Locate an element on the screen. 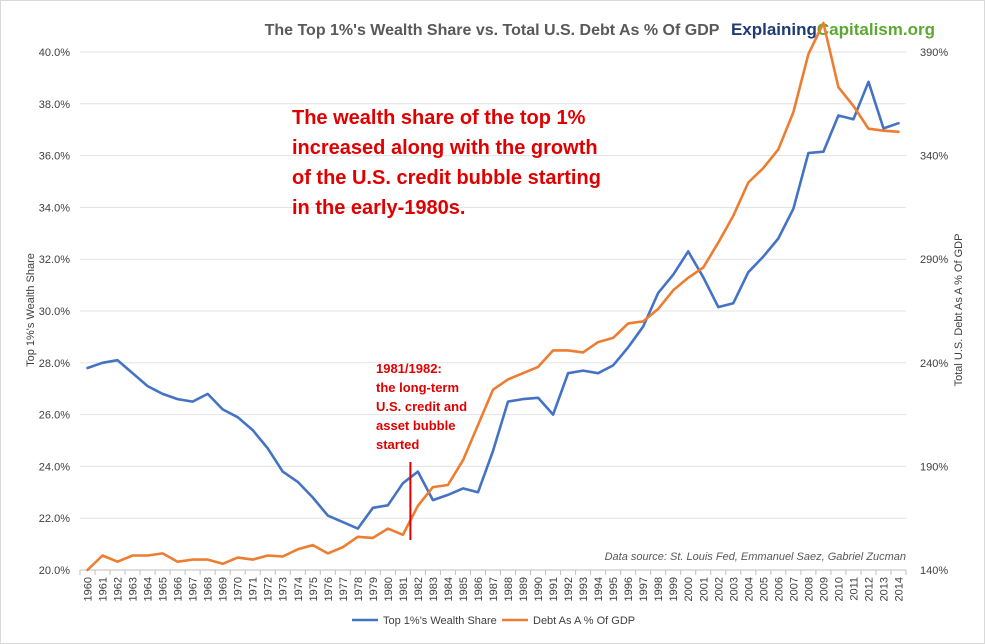  left-tick-label: 26.0% is located at coordinates (54, 416).